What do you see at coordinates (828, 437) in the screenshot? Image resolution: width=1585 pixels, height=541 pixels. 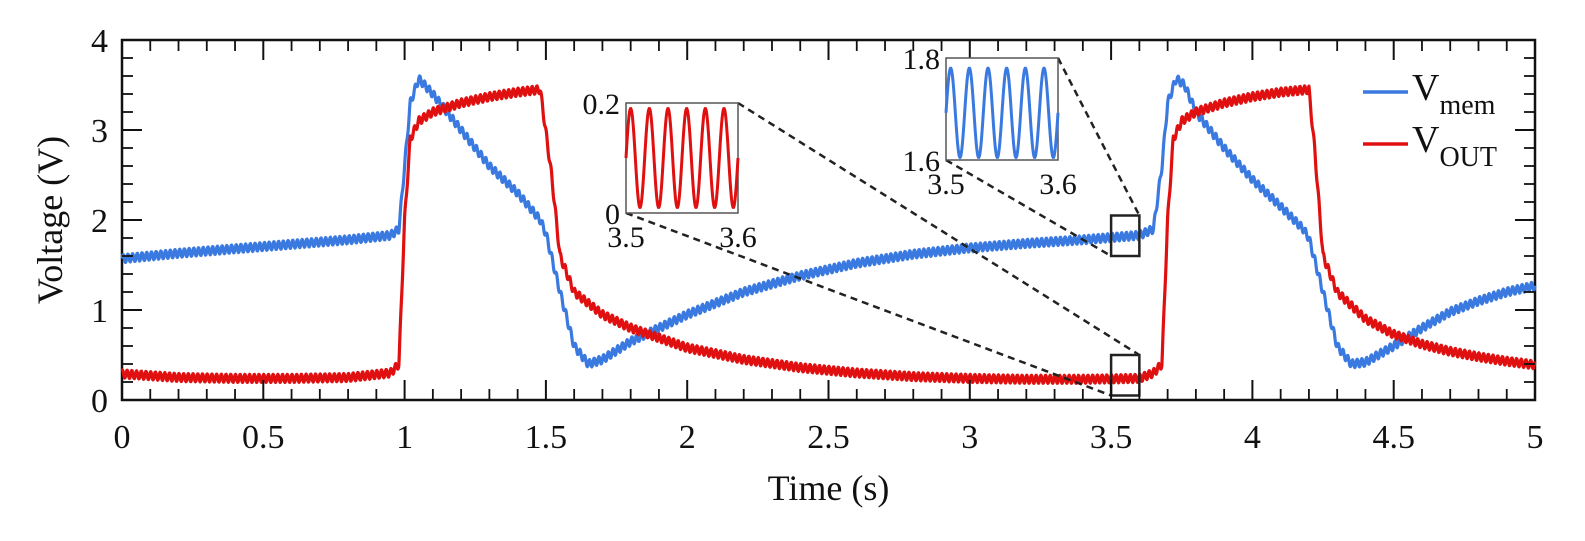 I see `x-tick-label: 2.5` at bounding box center [828, 437].